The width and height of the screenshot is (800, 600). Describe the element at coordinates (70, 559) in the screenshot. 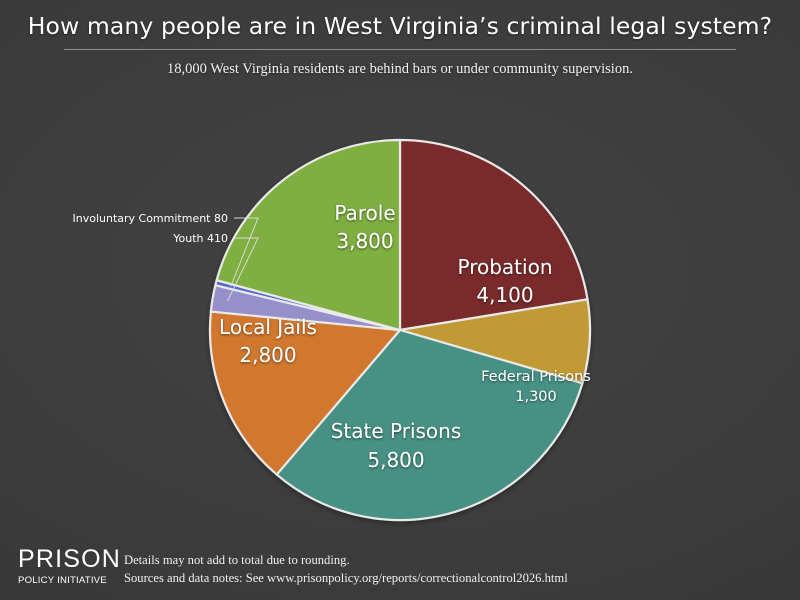

I see `logo-wordmark: PRISON` at that location.